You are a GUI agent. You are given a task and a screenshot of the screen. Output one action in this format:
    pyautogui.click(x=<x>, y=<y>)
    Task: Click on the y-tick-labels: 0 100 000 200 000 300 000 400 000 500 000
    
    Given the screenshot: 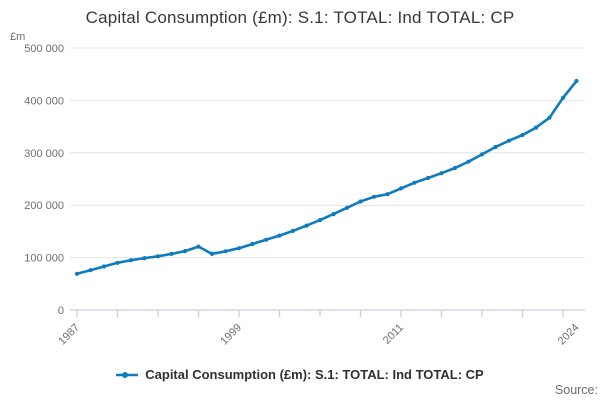 What is the action you would take?
    pyautogui.click(x=44, y=180)
    